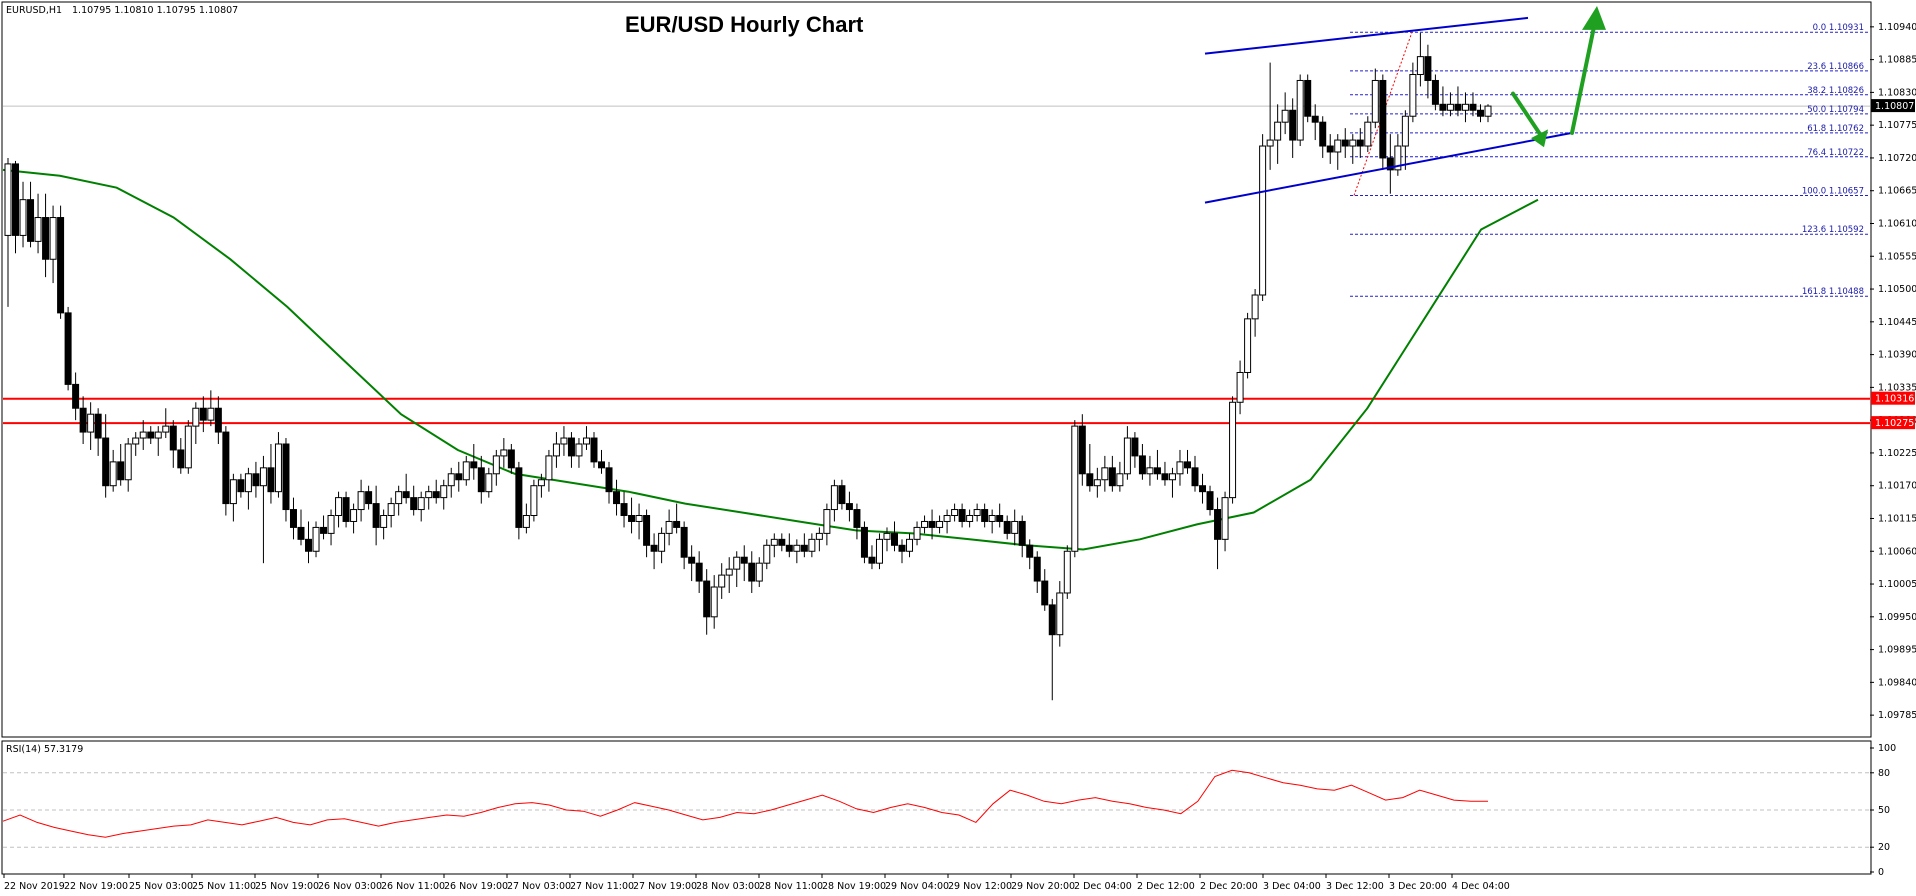 Image resolution: width=1916 pixels, height=896 pixels. I want to click on channel-upper-line, so click(1366, 35).